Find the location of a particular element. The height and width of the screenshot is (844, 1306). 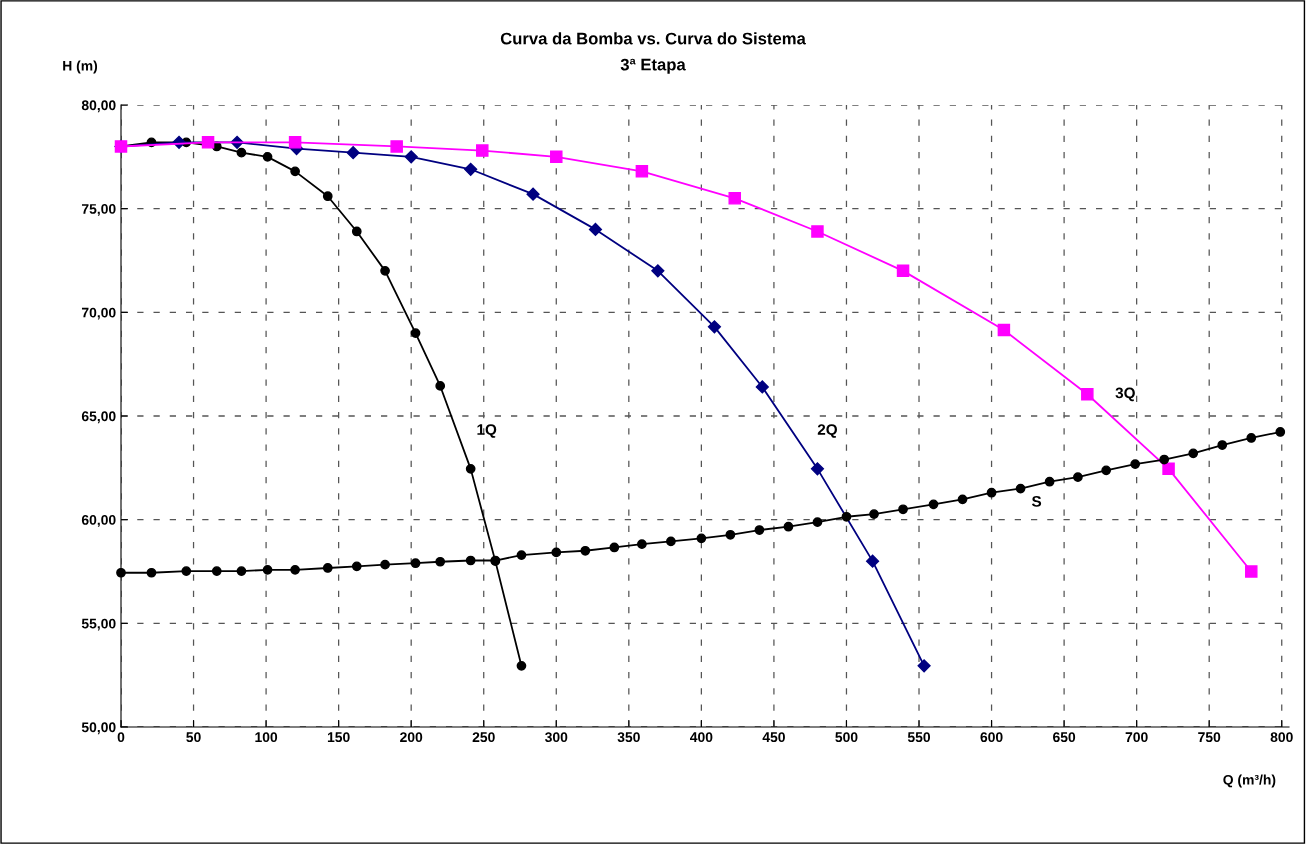

chart-title: Curva da Bomba vs. Curva do Sistema is located at coordinates (653, 38).